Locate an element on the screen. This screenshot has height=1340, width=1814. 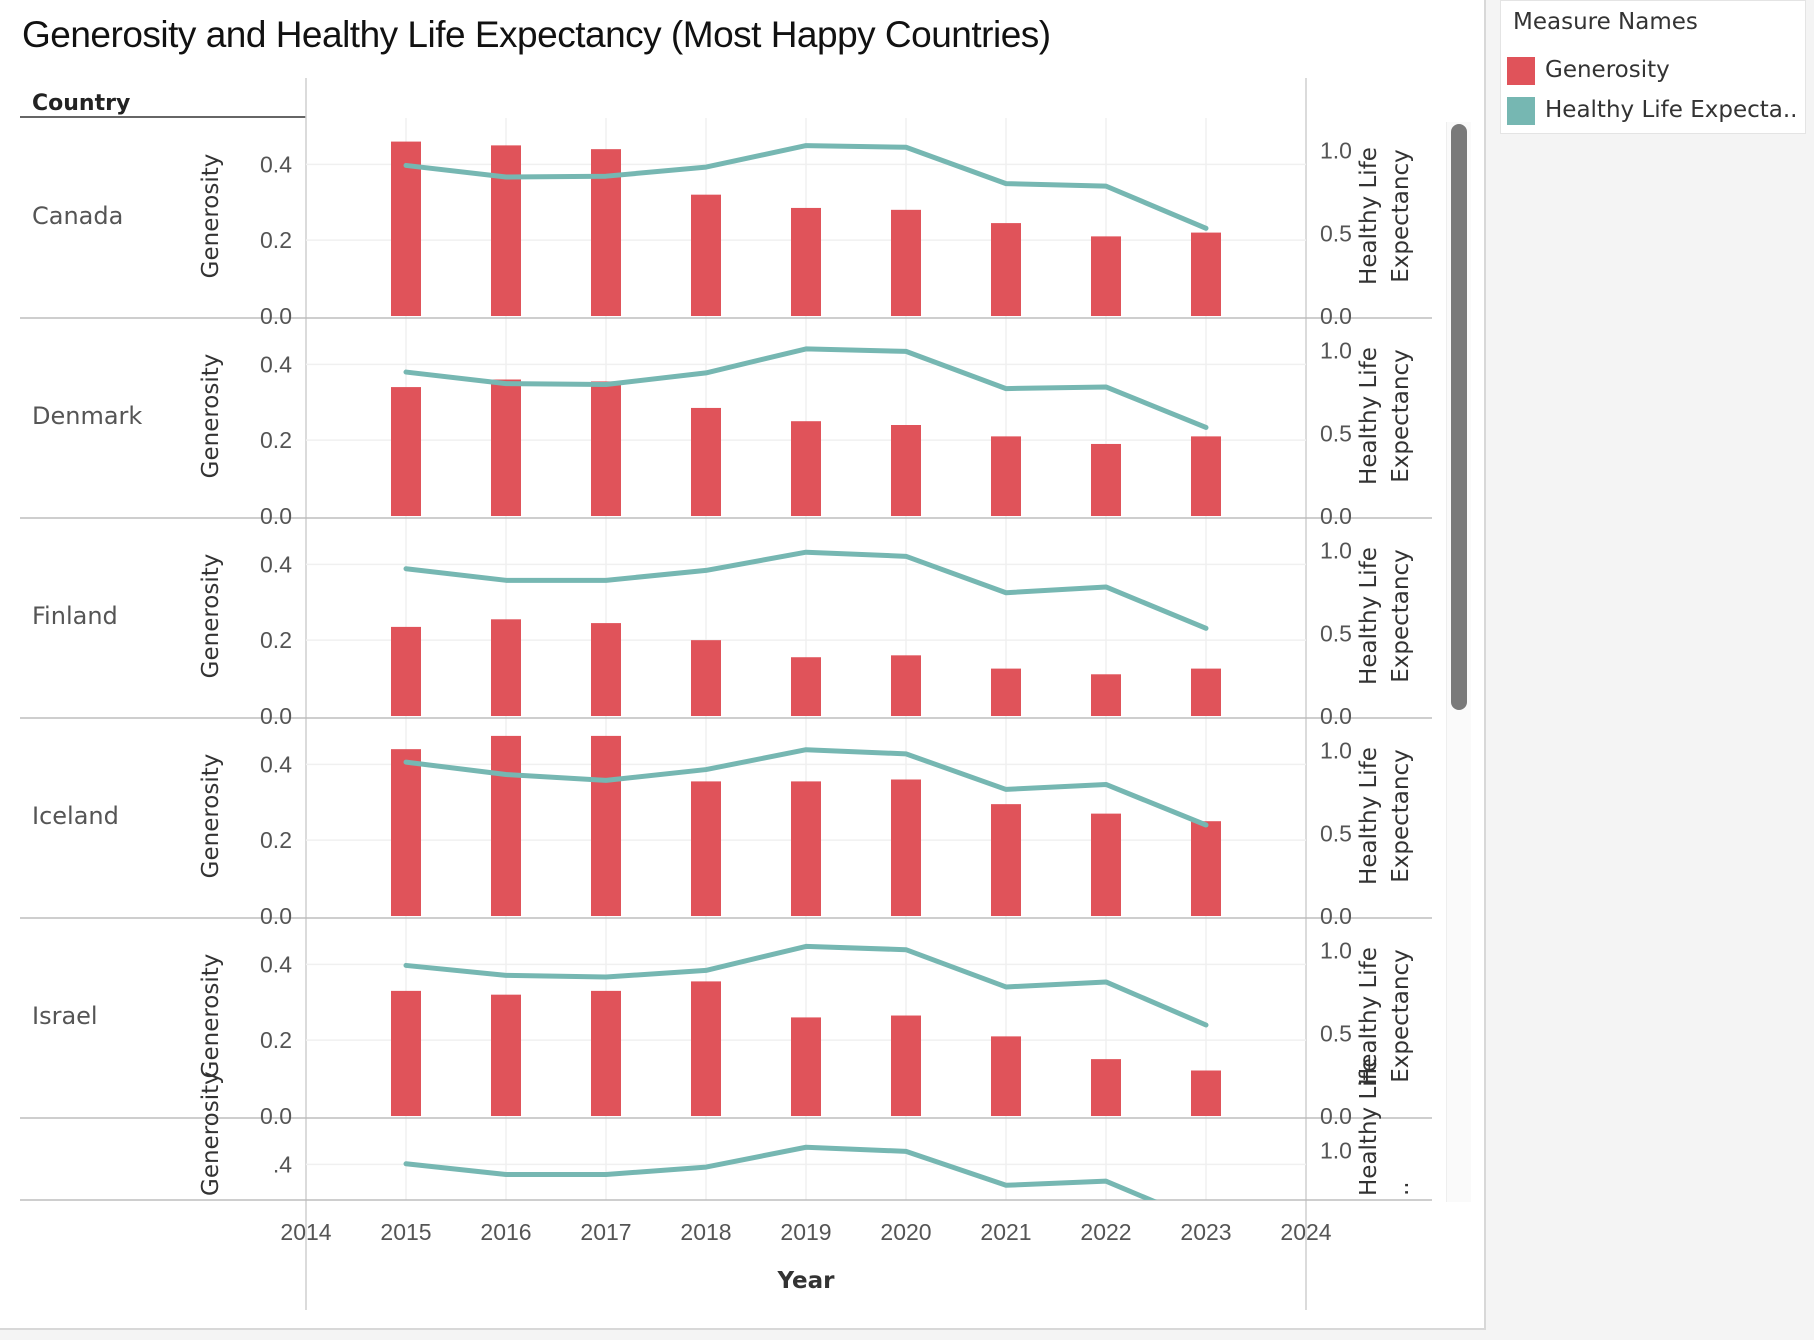
row-header-country: Country is located at coordinates (81, 103).